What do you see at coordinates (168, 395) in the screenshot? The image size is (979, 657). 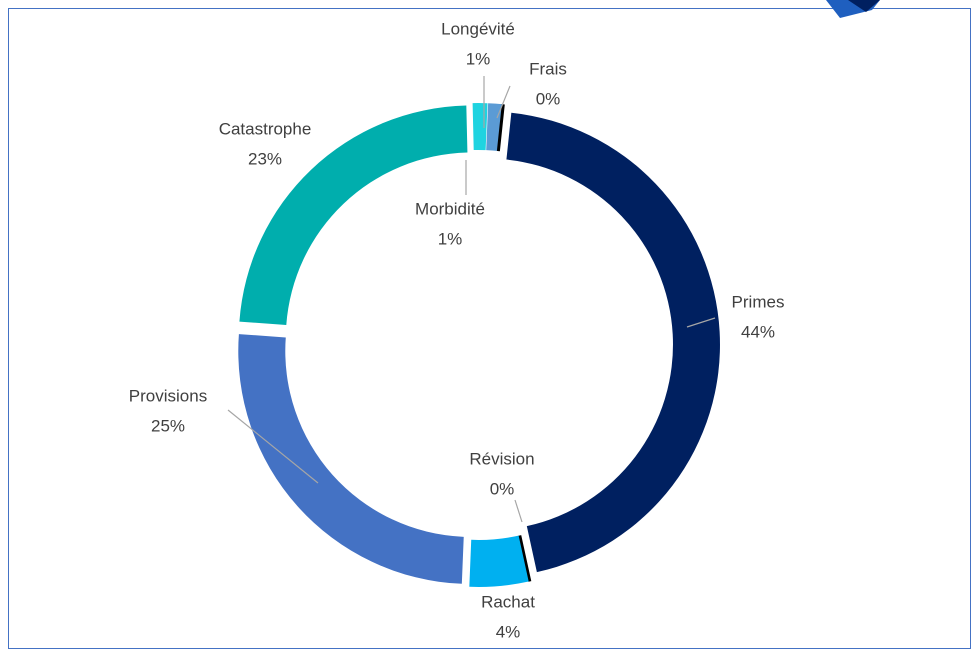 I see `slice-label: Provisions` at bounding box center [168, 395].